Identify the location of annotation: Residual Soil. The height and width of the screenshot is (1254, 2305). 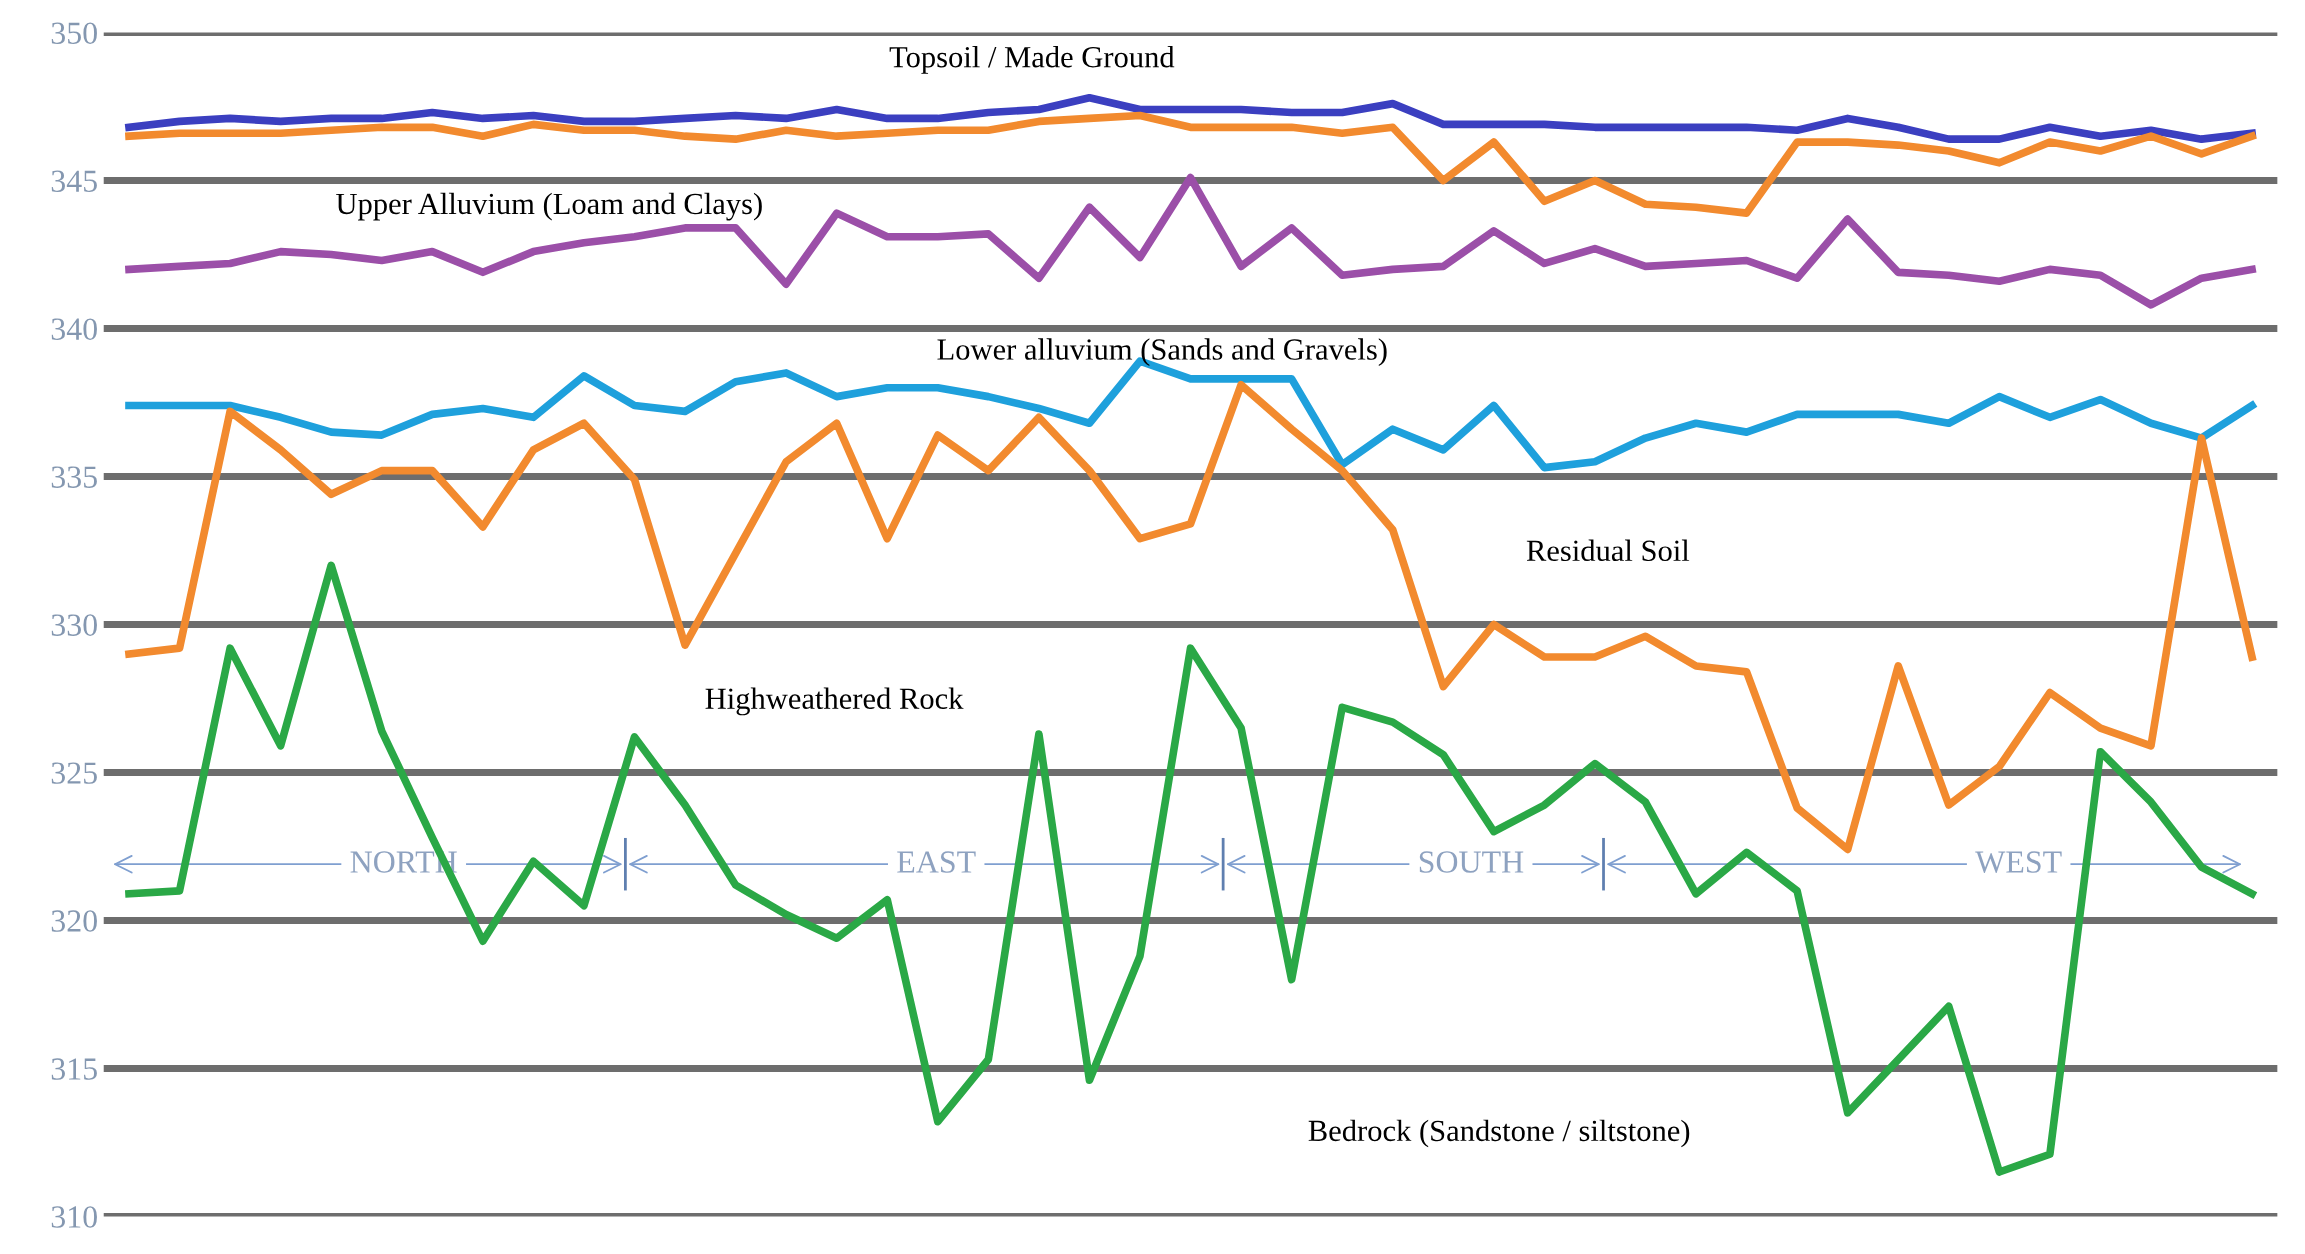
(1608, 550).